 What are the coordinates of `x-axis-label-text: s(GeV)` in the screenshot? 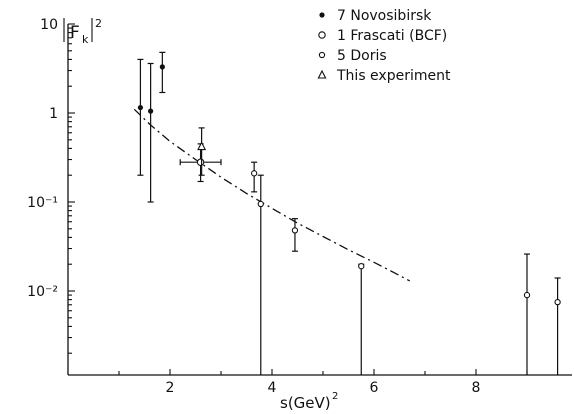 It's located at (305, 403).